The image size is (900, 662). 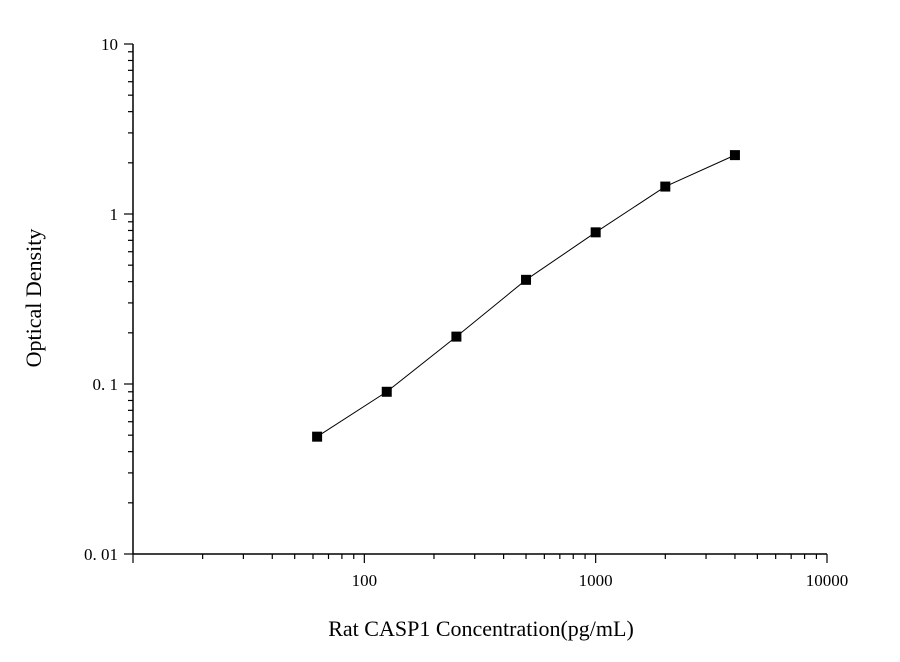 What do you see at coordinates (109, 44) in the screenshot?
I see `y-tick-label: 10` at bounding box center [109, 44].